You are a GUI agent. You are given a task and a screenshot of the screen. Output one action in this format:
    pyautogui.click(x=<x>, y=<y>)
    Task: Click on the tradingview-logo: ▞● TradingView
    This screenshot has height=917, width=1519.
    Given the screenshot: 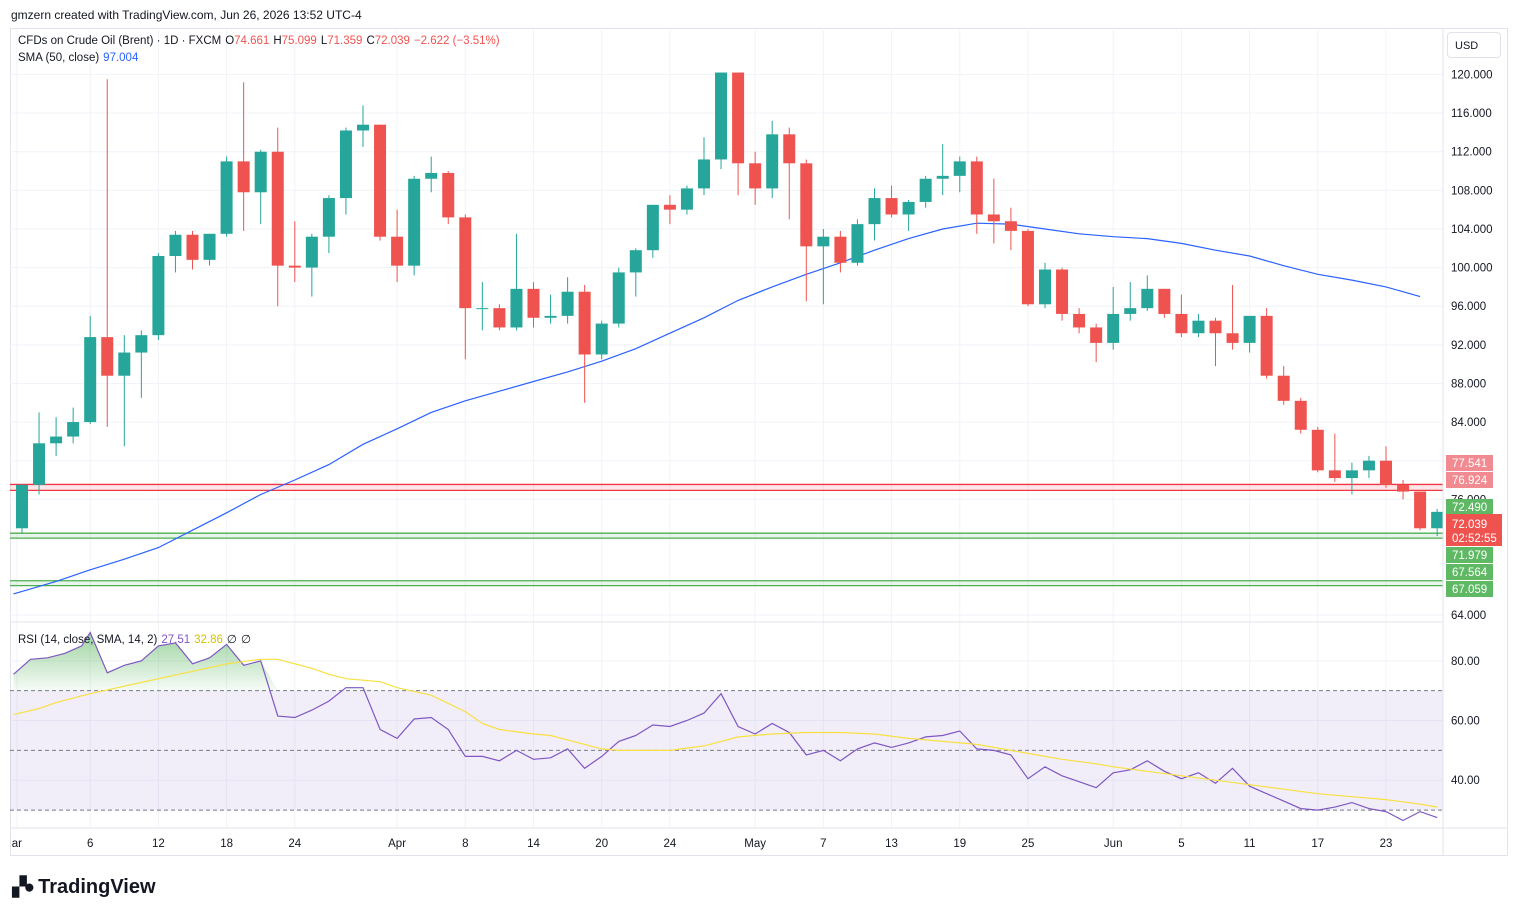 What is the action you would take?
    pyautogui.click(x=84, y=887)
    